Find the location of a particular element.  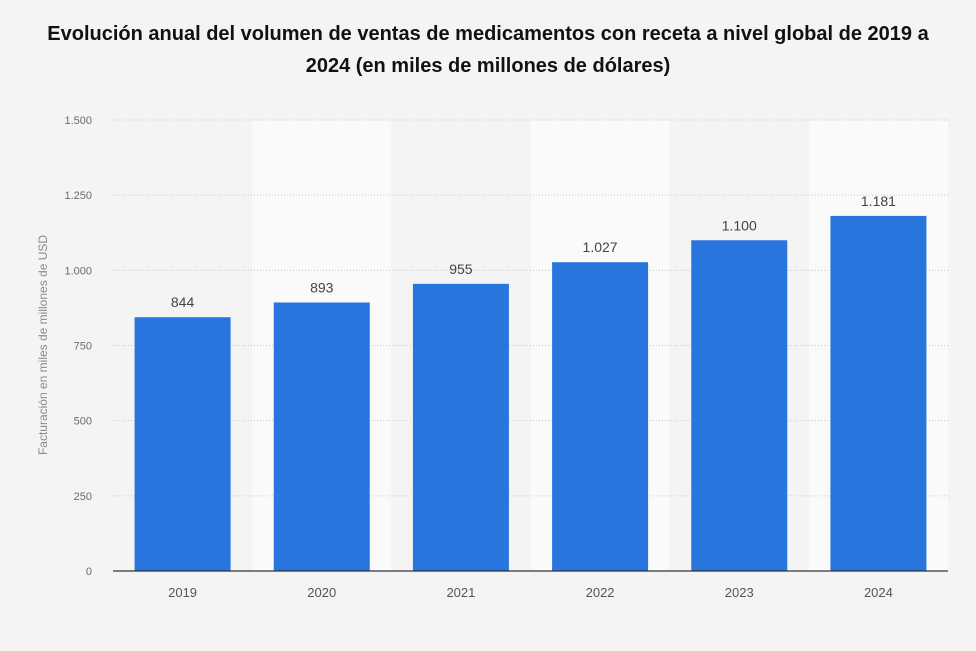

data-label-2021: 955 is located at coordinates (461, 269).